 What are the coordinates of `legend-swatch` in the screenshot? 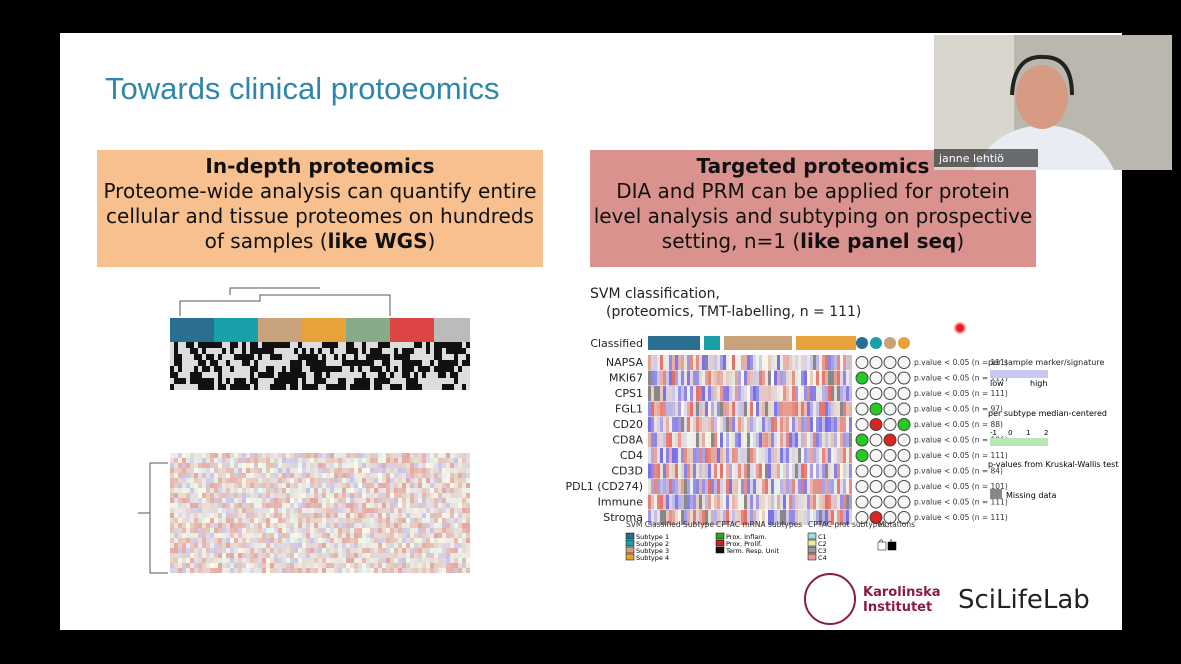 It's located at (720, 550).